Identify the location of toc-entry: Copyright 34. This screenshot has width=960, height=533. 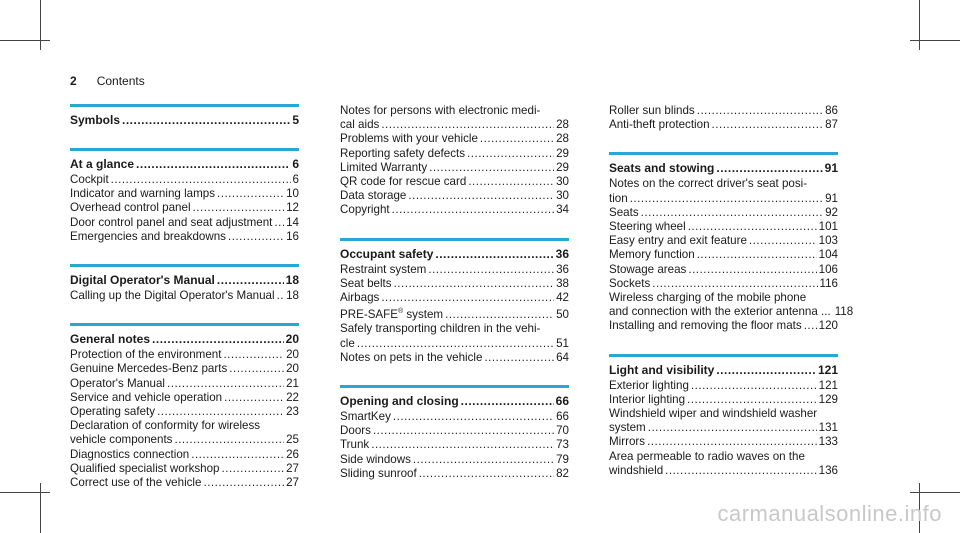
(454, 210).